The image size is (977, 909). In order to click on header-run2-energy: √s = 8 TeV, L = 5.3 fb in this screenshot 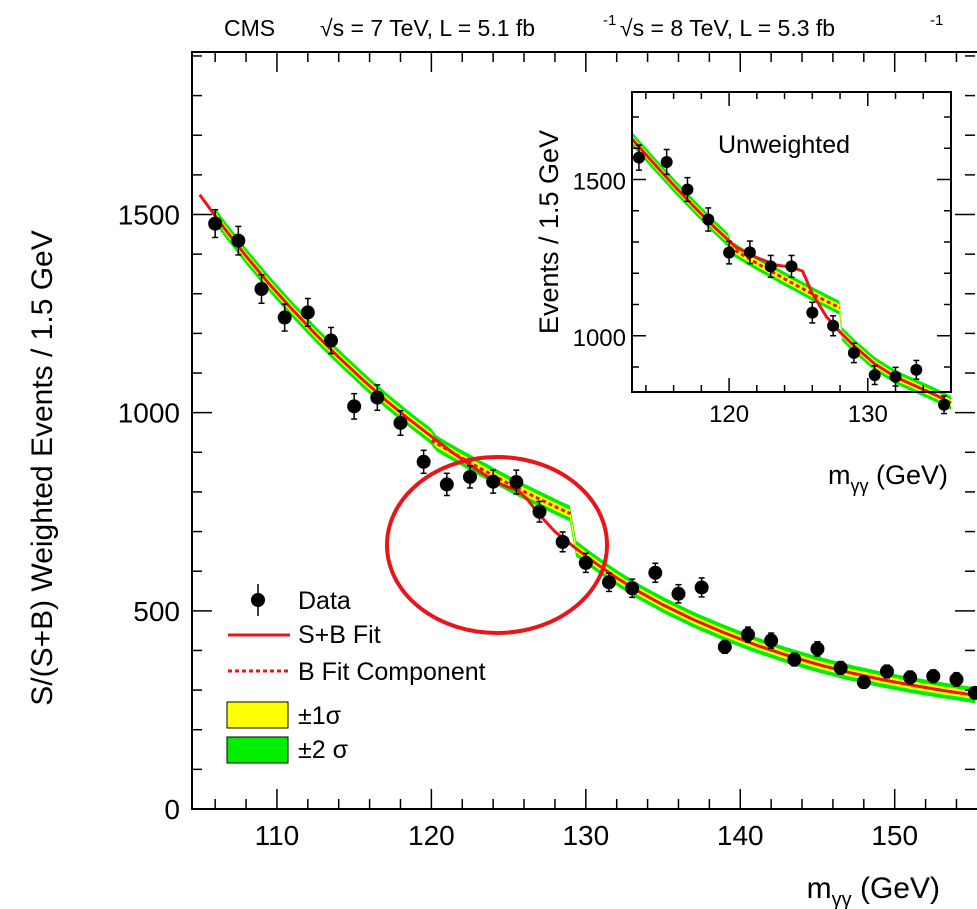, I will do `click(727, 28)`.